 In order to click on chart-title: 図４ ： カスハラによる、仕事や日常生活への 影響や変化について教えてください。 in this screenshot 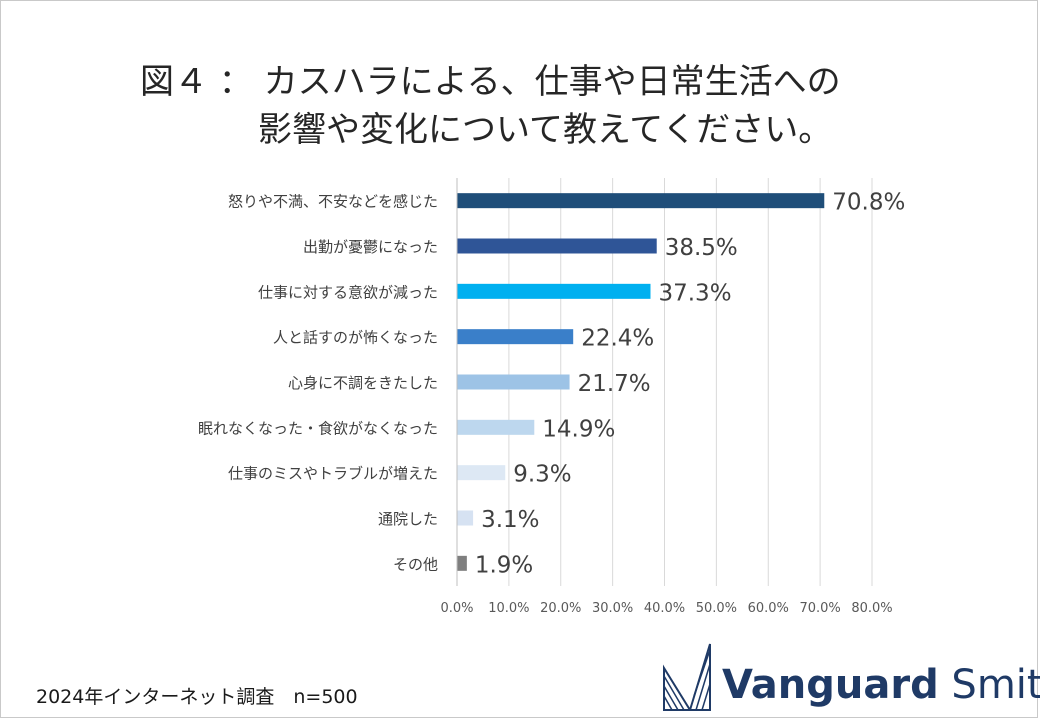, I will do `click(490, 106)`.